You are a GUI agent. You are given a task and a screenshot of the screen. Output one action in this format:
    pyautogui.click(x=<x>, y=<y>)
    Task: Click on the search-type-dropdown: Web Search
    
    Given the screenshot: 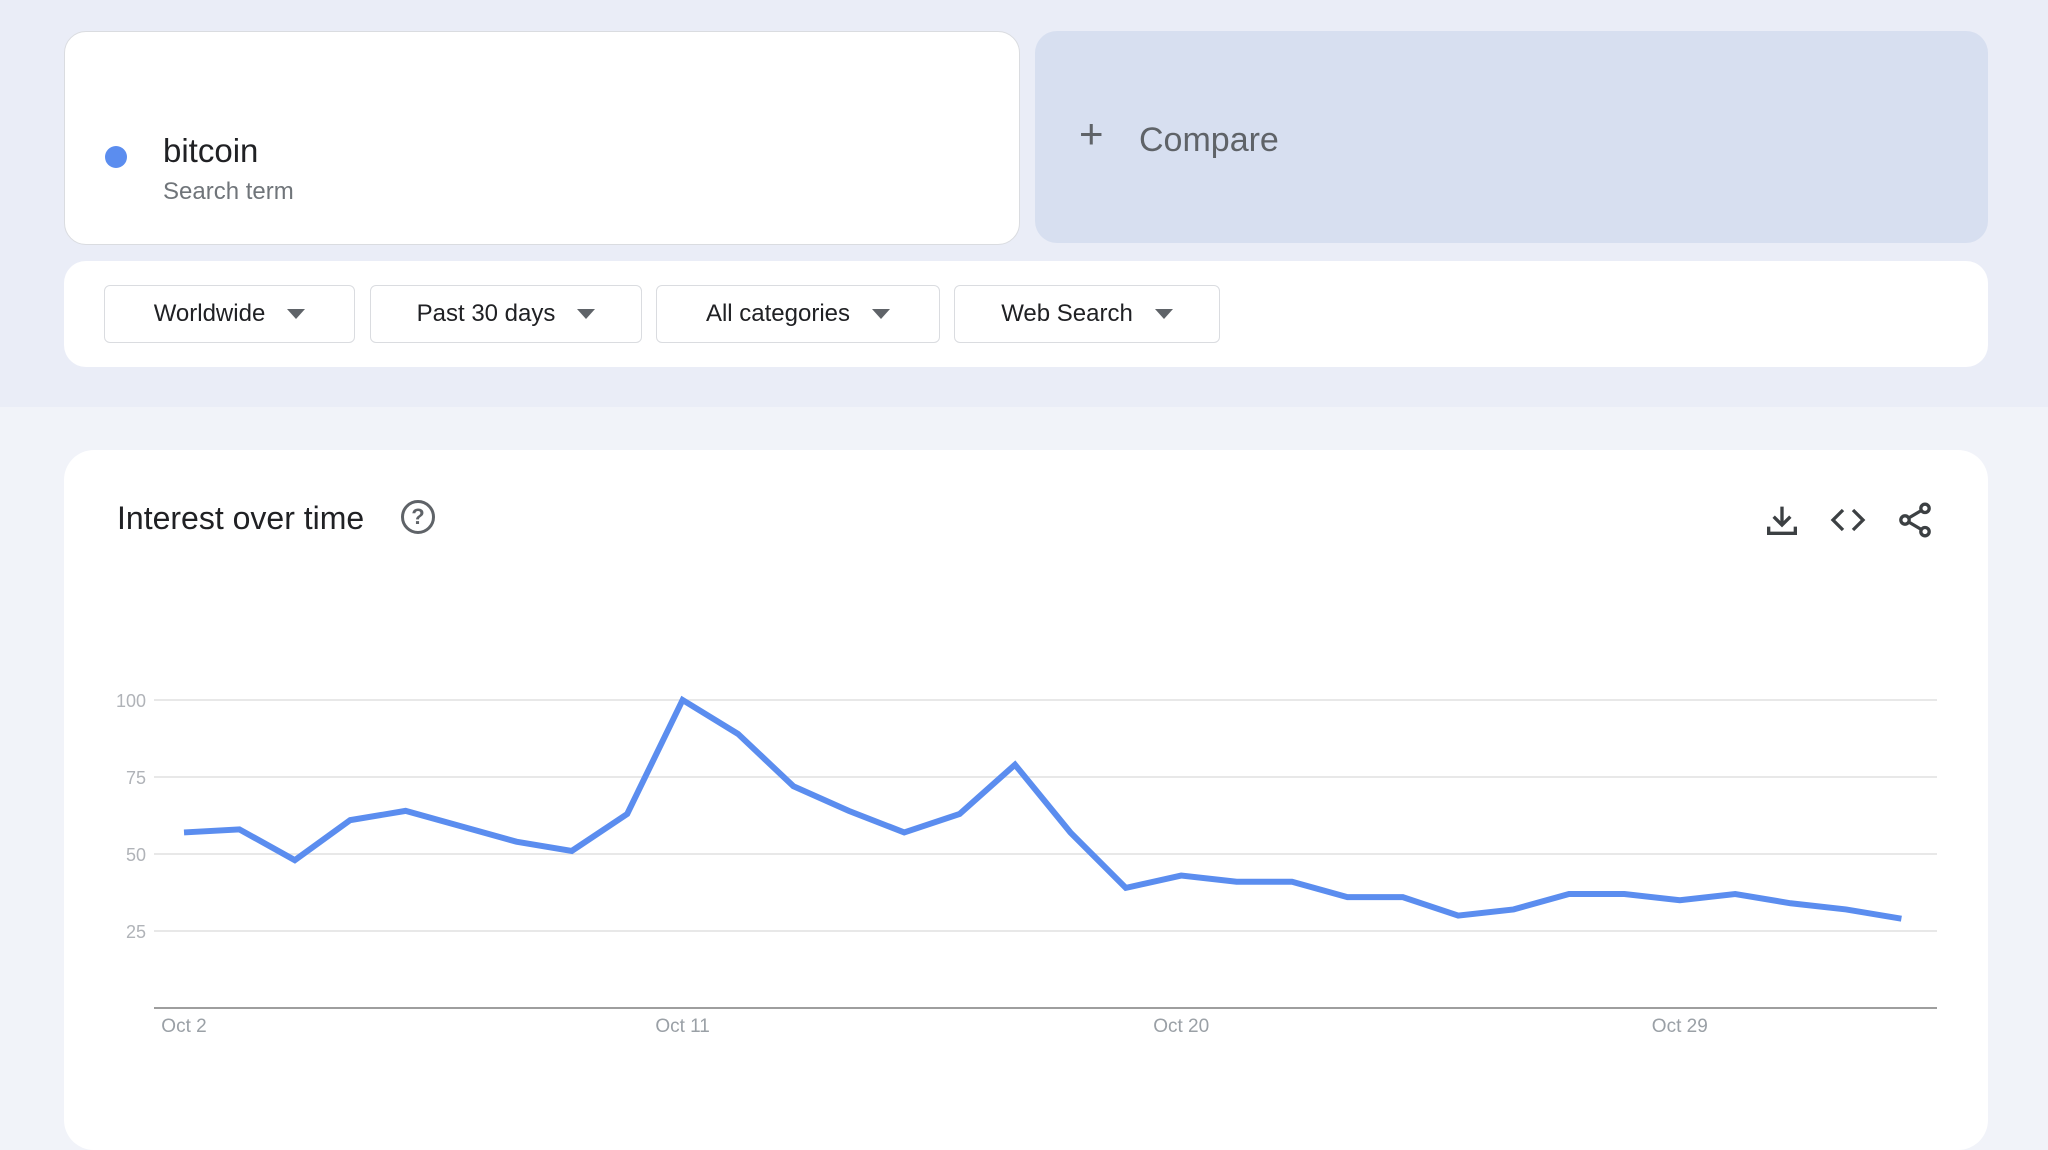 What is the action you would take?
    pyautogui.click(x=1087, y=314)
    